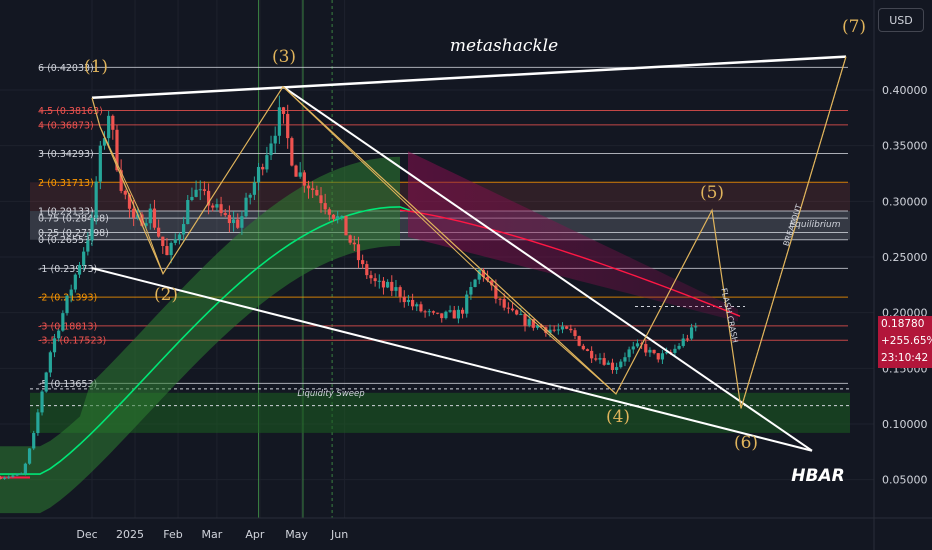 This screenshot has height=550, width=932. What do you see at coordinates (96, 67) in the screenshot?
I see `wave-label: (1)` at bounding box center [96, 67].